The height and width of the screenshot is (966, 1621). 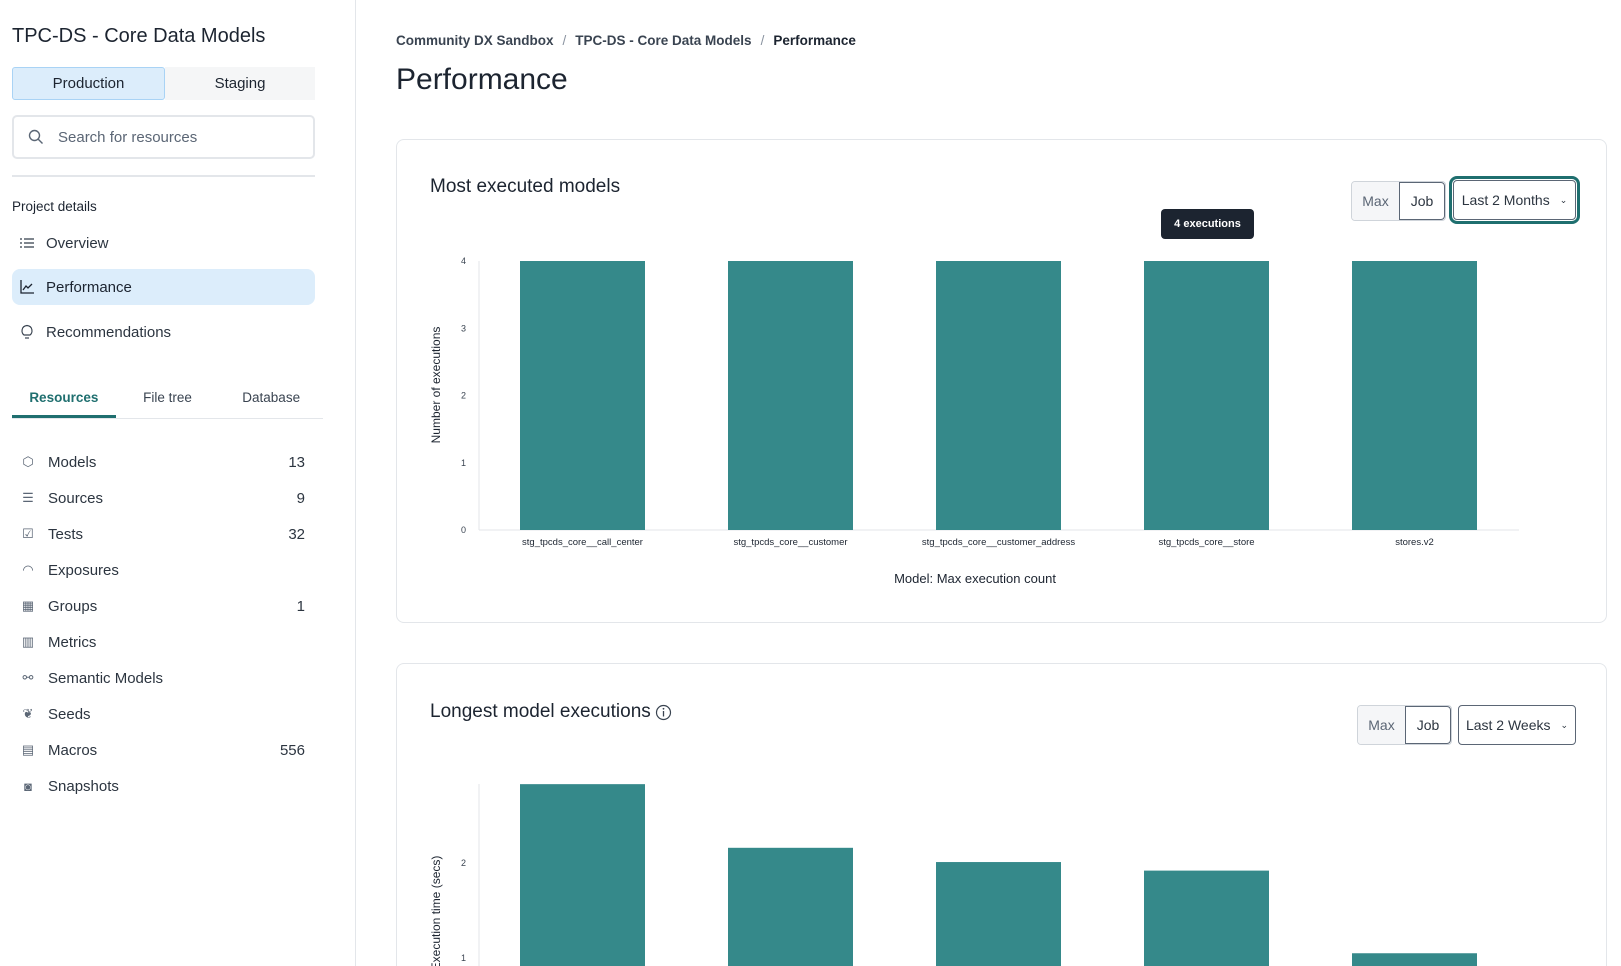 What do you see at coordinates (463, 261) in the screenshot?
I see `y-tick-label: 4` at bounding box center [463, 261].